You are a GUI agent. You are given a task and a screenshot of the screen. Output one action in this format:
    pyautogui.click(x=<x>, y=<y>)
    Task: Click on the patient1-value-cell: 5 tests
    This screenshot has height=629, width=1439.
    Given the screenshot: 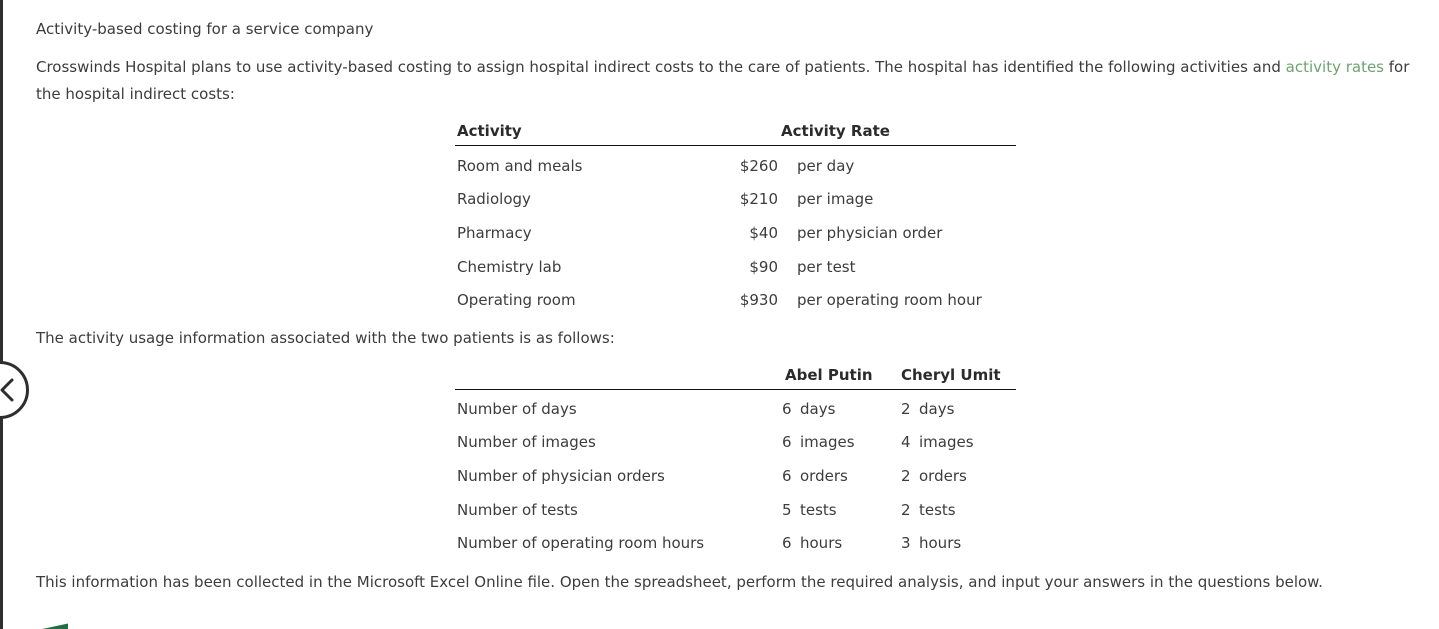 What is the action you would take?
    pyautogui.click(x=839, y=510)
    